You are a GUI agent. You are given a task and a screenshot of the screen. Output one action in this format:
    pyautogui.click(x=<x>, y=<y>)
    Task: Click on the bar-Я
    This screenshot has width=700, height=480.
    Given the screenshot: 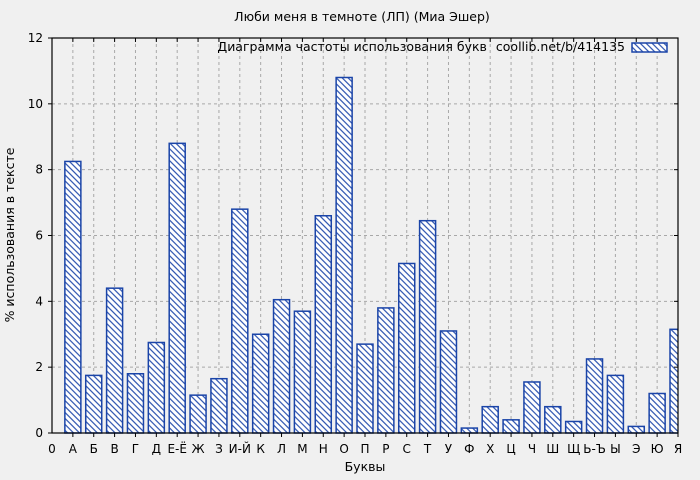 What is the action you would take?
    pyautogui.click(x=673, y=381)
    